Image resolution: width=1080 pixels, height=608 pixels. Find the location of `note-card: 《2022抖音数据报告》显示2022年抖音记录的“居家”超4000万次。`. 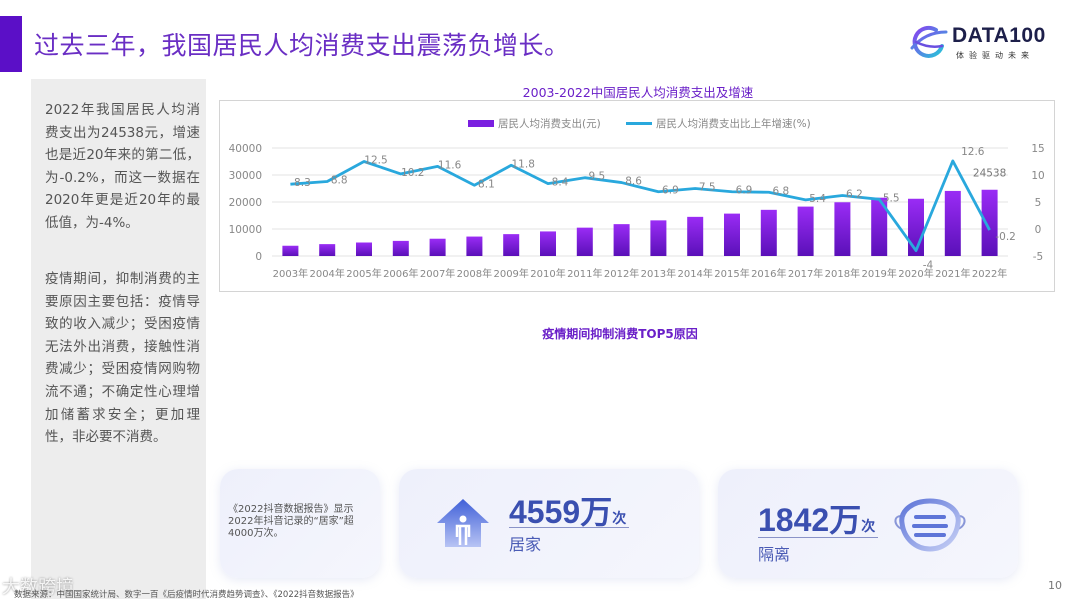

note-card: 《2022抖音数据报告》显示2022年抖音记录的“居家”超4000万次。 is located at coordinates (300, 523).